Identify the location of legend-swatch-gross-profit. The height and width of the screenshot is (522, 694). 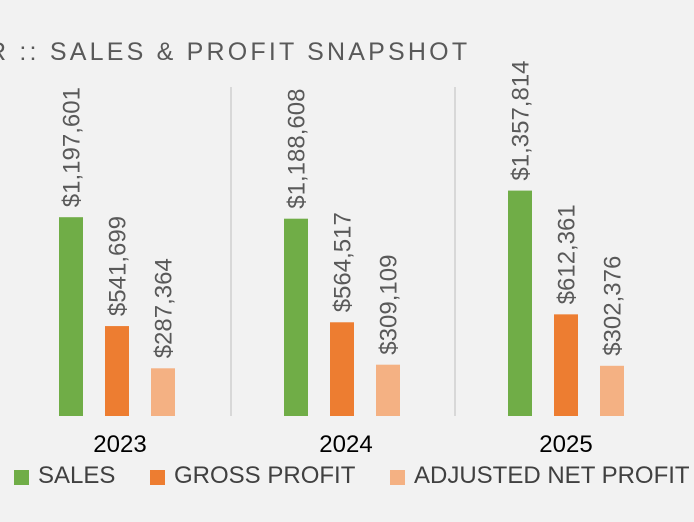
(157, 477).